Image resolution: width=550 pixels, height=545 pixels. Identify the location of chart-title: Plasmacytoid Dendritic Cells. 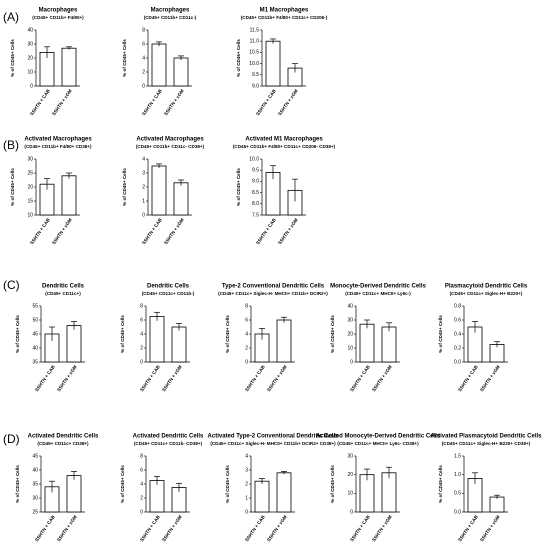
(486, 287).